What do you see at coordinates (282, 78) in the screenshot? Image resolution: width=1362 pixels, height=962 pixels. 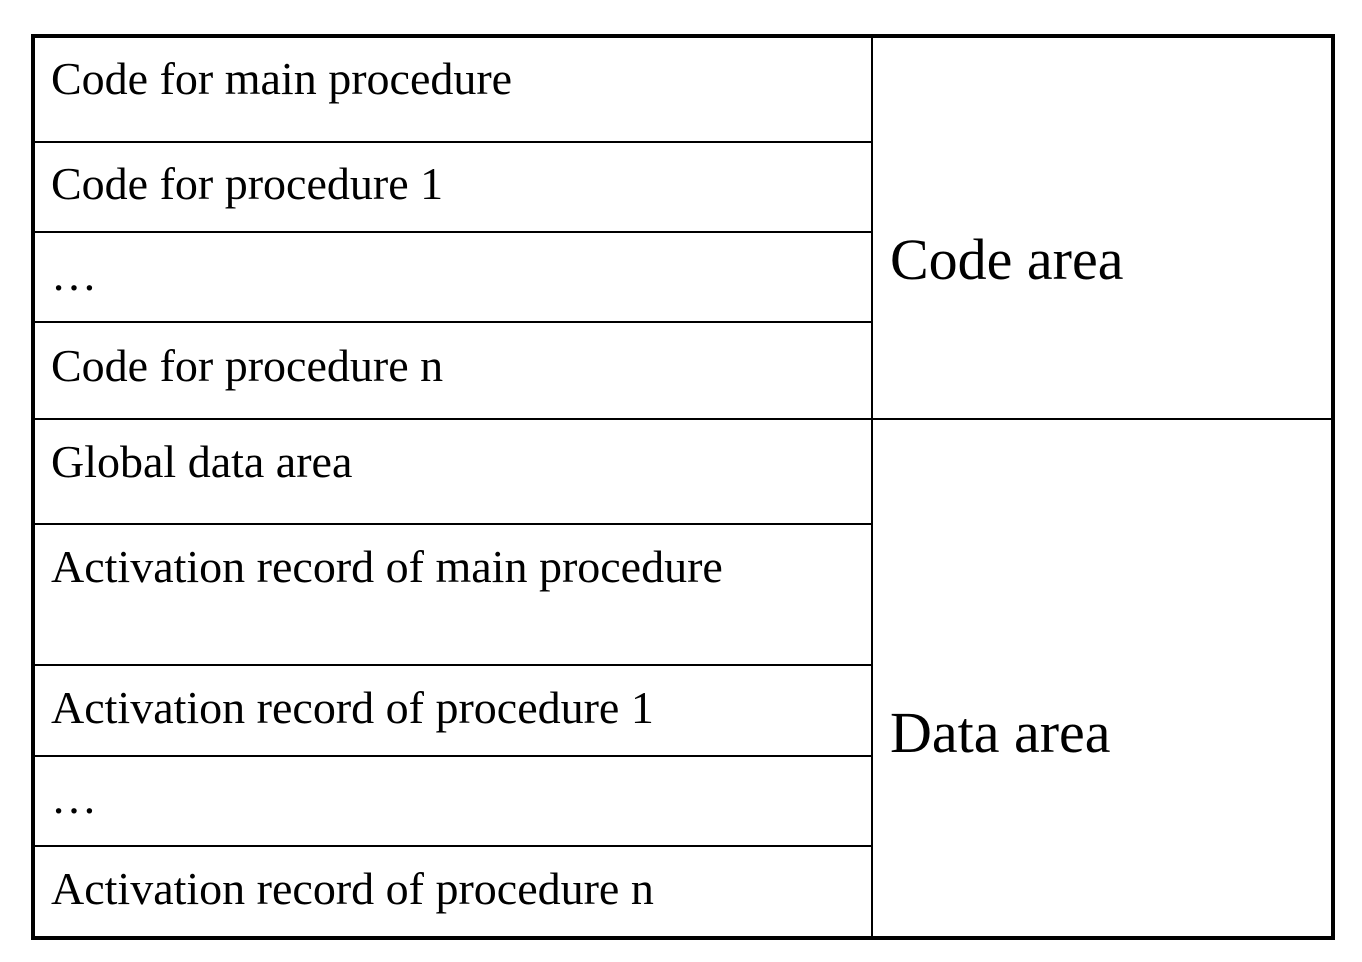 I see `code-row-main: Code for main procedure` at bounding box center [282, 78].